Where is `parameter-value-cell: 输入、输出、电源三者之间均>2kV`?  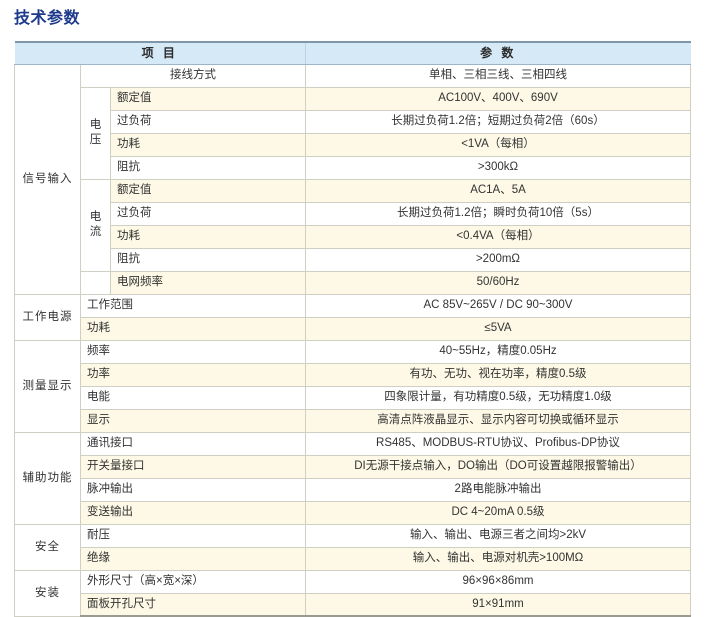 parameter-value-cell: 输入、输出、电源三者之间均>2kV is located at coordinates (498, 535).